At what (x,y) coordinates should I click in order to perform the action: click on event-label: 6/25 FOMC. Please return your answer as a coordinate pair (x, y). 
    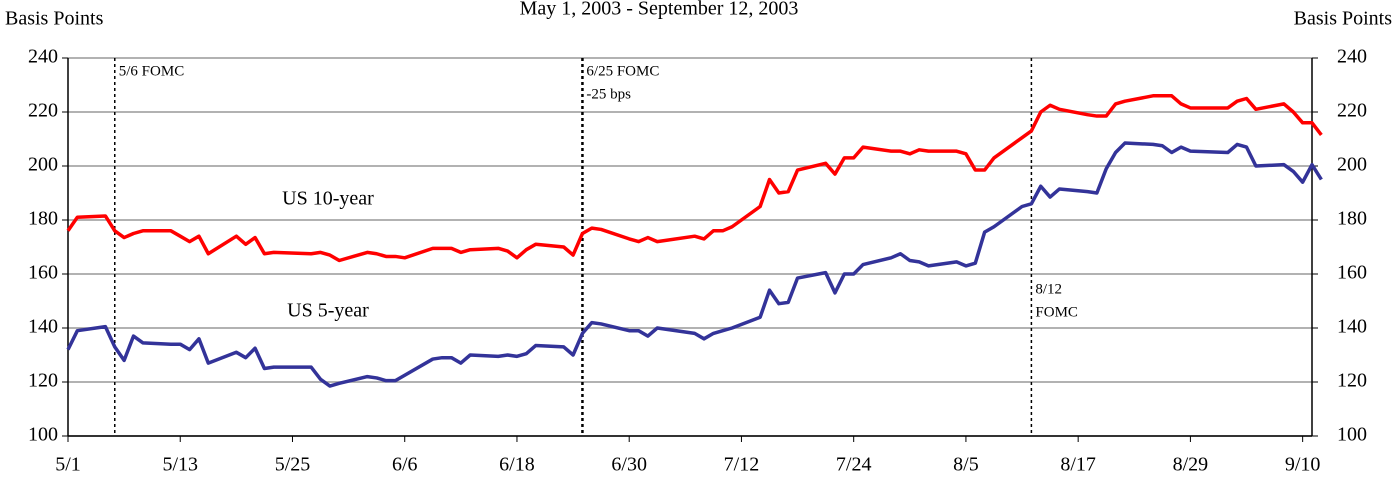
    Looking at the image, I should click on (622, 71).